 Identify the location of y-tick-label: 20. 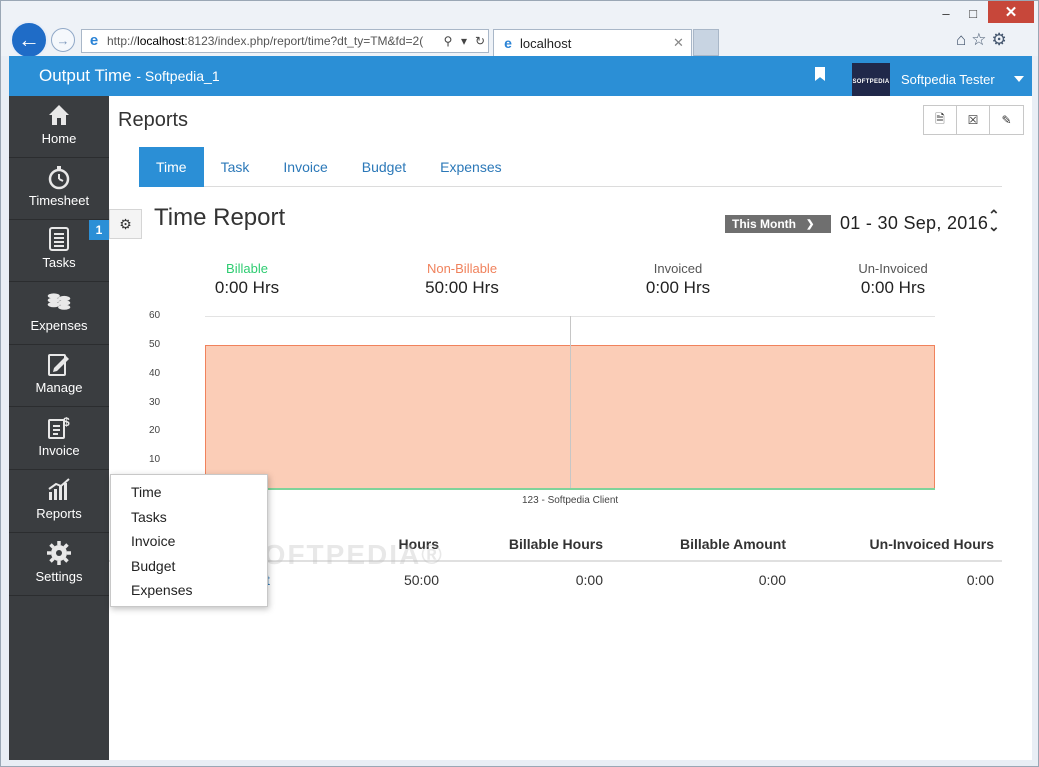
(155, 431).